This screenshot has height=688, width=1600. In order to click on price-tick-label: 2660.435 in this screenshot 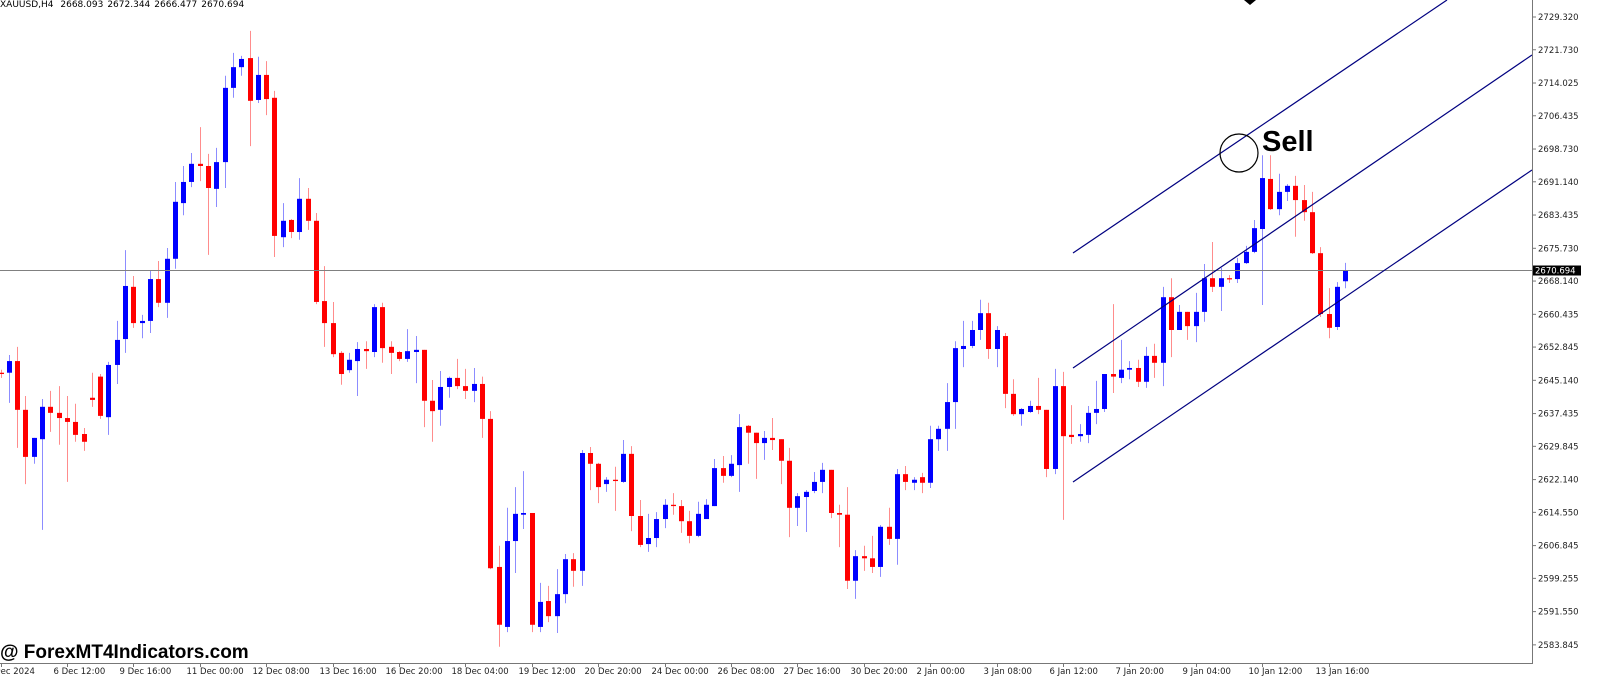, I will do `click(1558, 315)`.